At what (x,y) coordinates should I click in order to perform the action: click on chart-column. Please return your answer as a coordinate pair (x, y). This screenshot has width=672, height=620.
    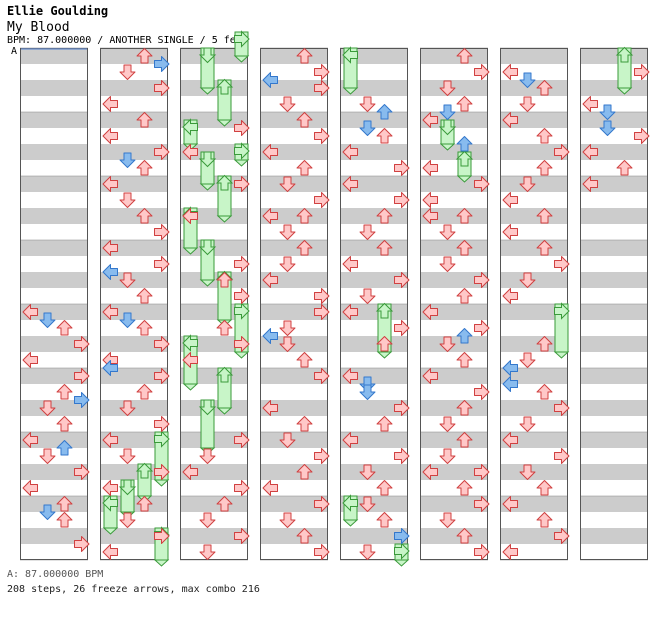
    Looking at the image, I should click on (374, 304).